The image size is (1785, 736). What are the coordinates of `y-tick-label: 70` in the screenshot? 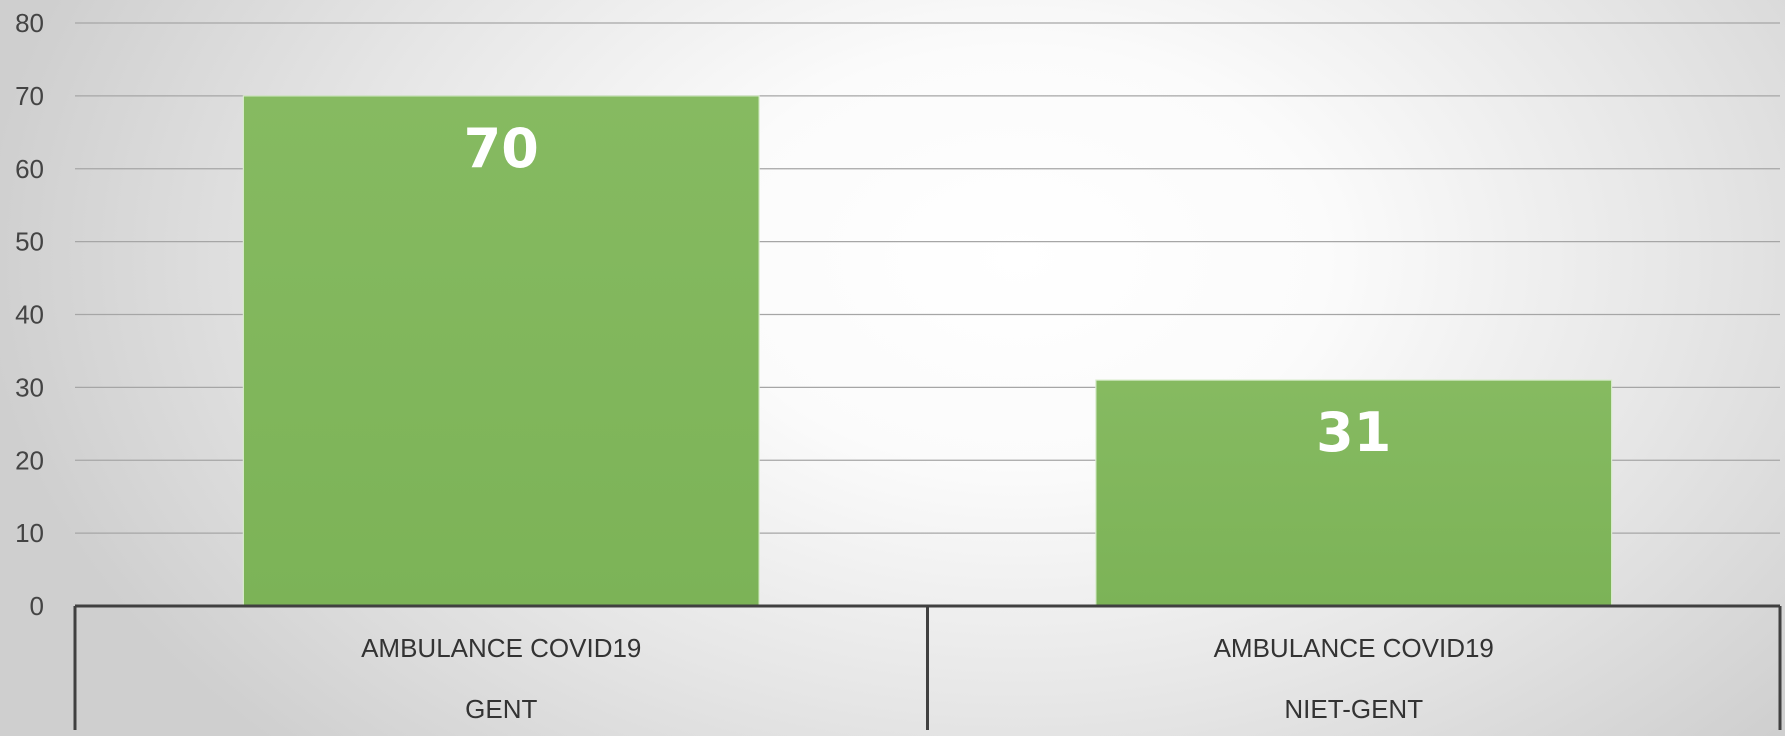 It's located at (29, 96).